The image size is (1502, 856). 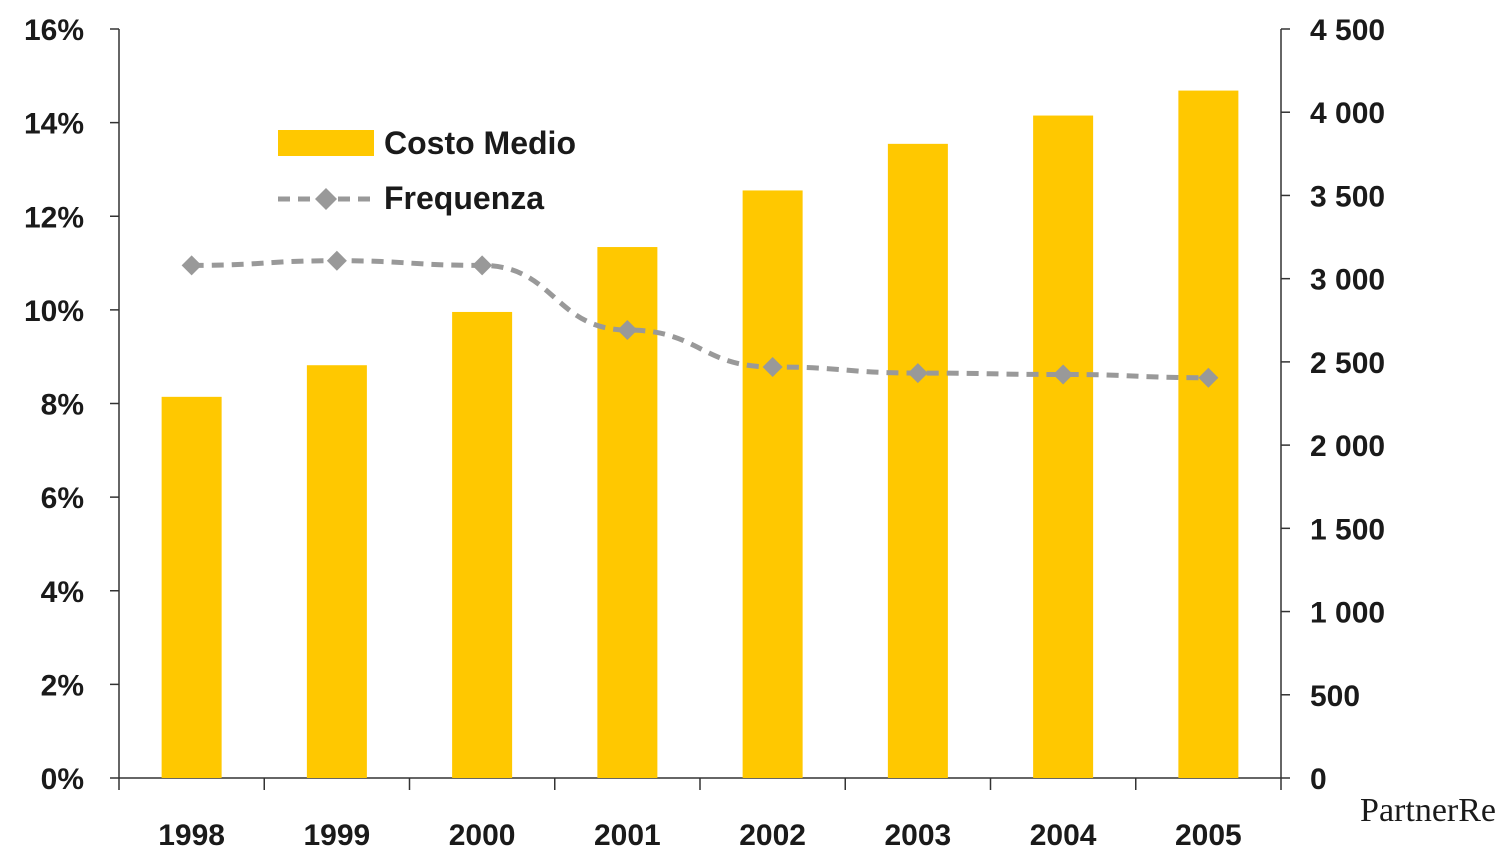 What do you see at coordinates (54, 30) in the screenshot?
I see `left-axis-tick-label: 16%` at bounding box center [54, 30].